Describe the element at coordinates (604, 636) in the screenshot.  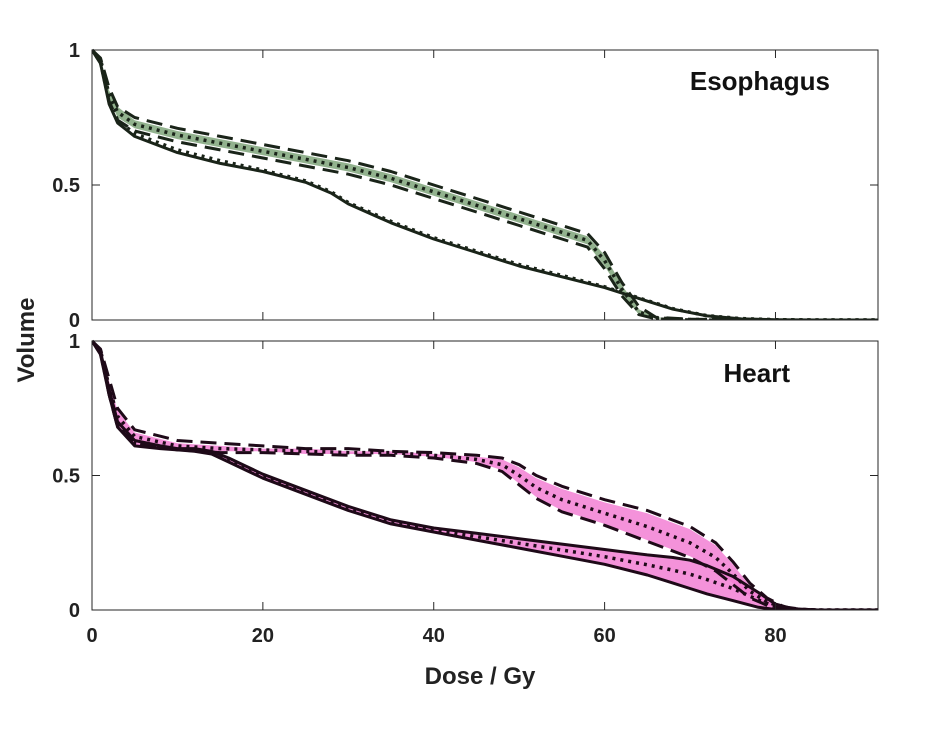
I see `x-tick-label-3: 60` at that location.